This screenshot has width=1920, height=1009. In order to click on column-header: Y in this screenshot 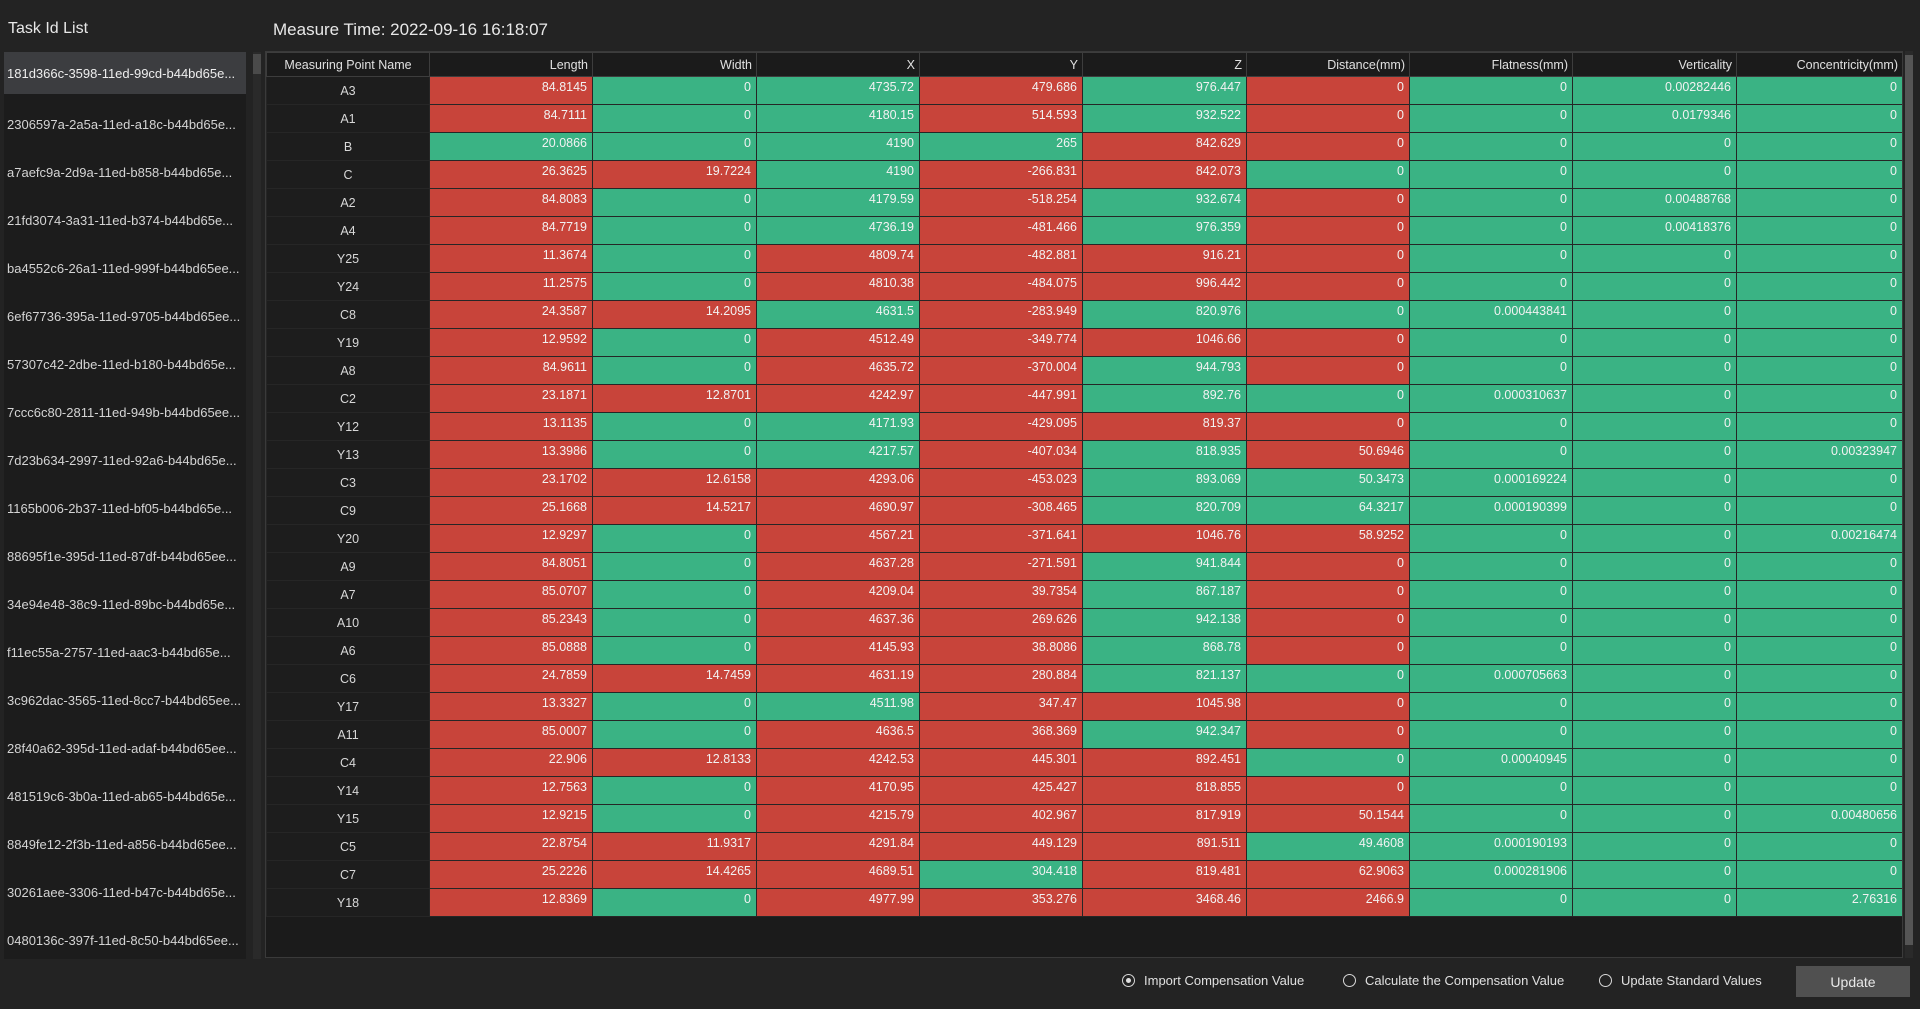, I will do `click(1001, 64)`.